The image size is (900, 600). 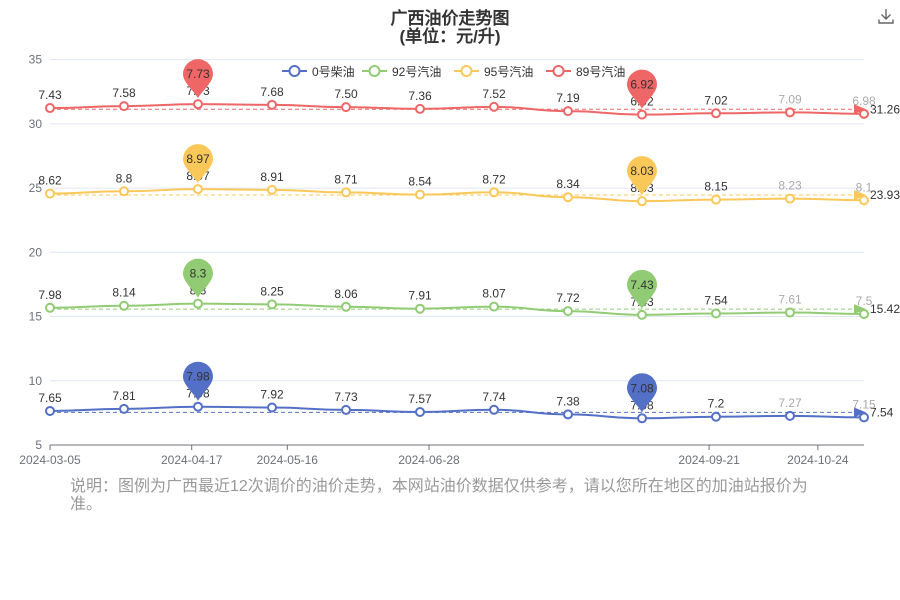 I want to click on extreme-label: 7.73, so click(x=198, y=74).